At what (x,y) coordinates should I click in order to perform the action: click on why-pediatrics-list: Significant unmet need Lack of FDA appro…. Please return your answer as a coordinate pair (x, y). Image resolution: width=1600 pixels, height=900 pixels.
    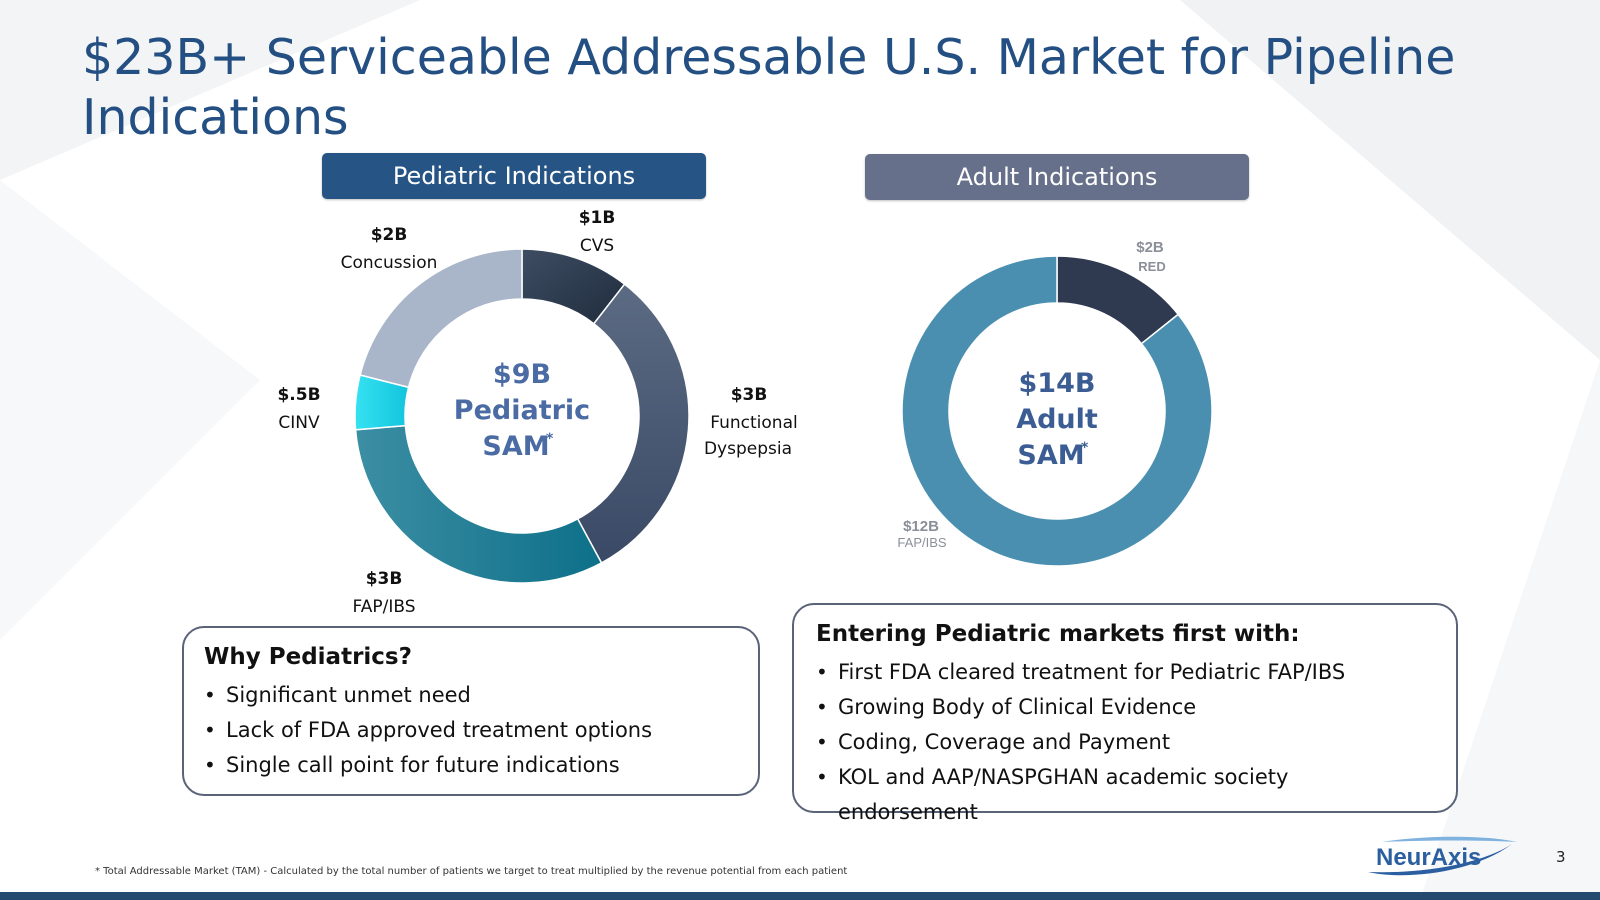
    Looking at the image, I should click on (471, 730).